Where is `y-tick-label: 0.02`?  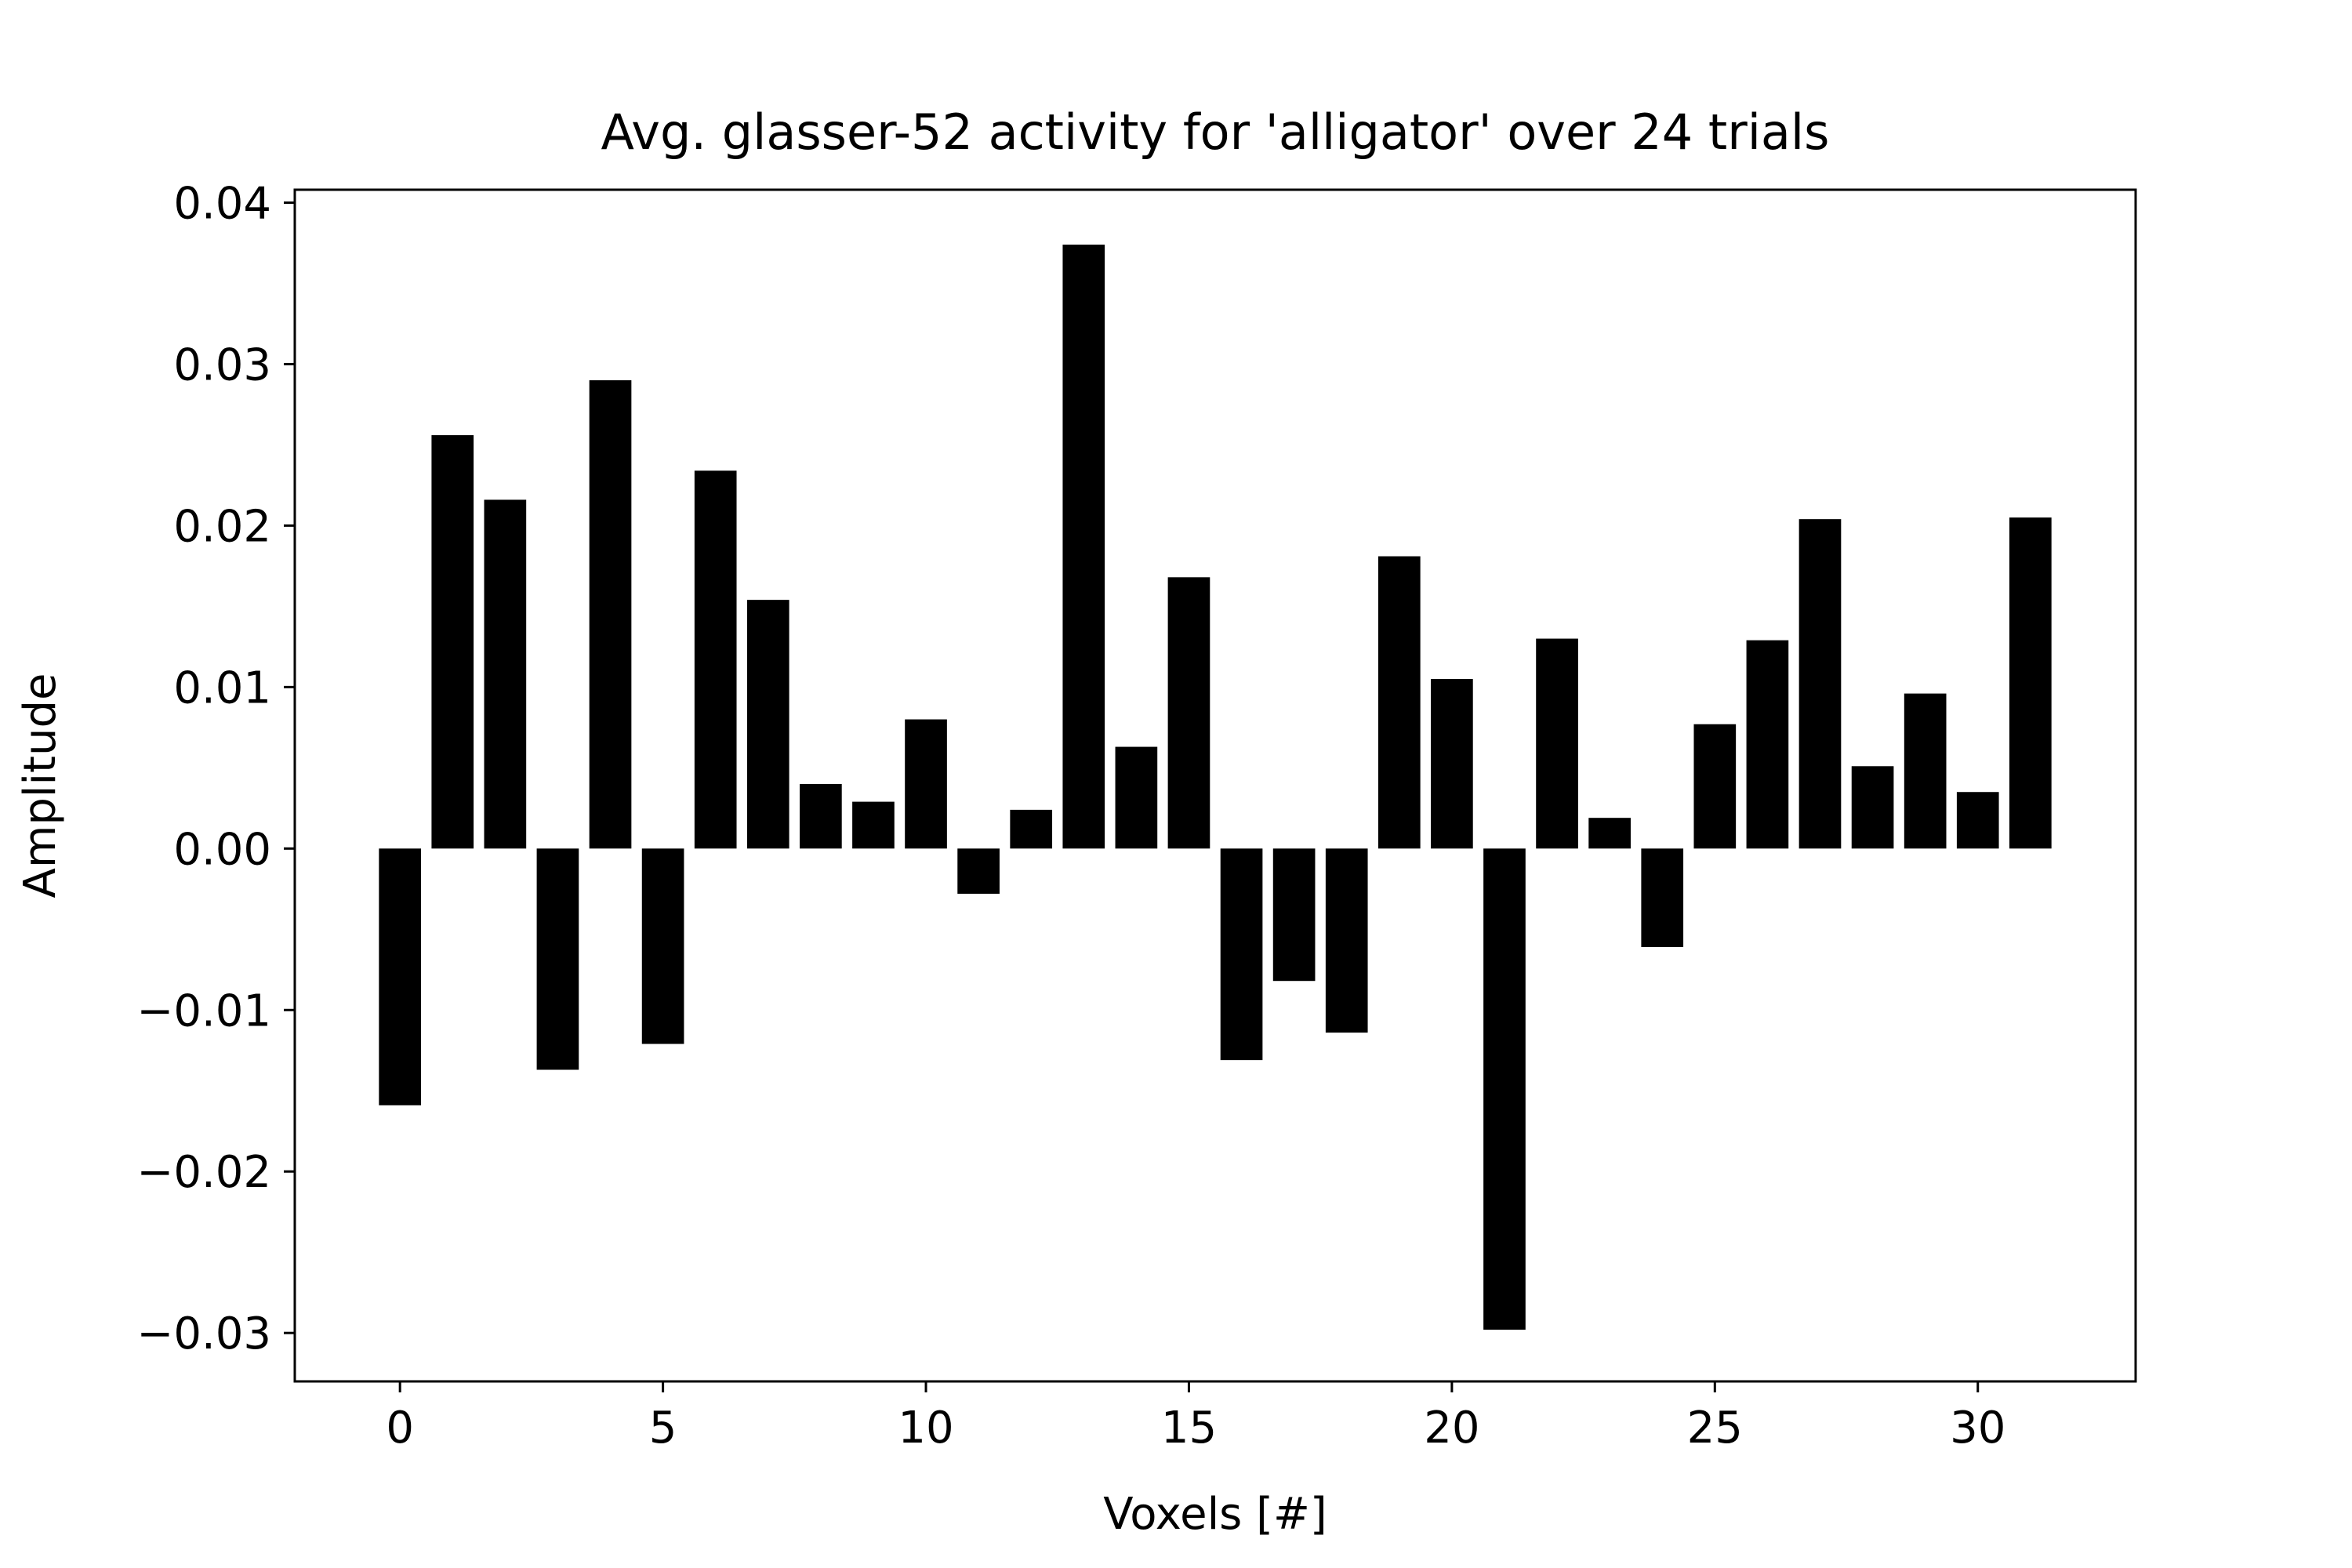
y-tick-label: 0.02 is located at coordinates (222, 526).